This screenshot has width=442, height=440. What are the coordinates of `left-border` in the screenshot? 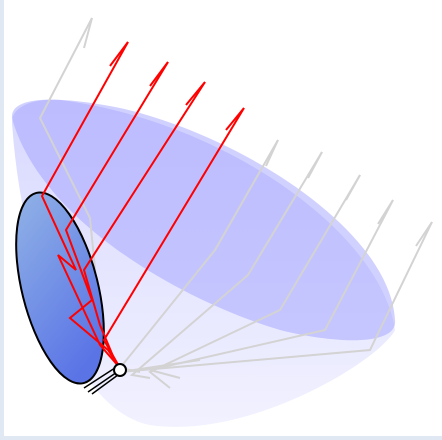 It's located at (2, 220).